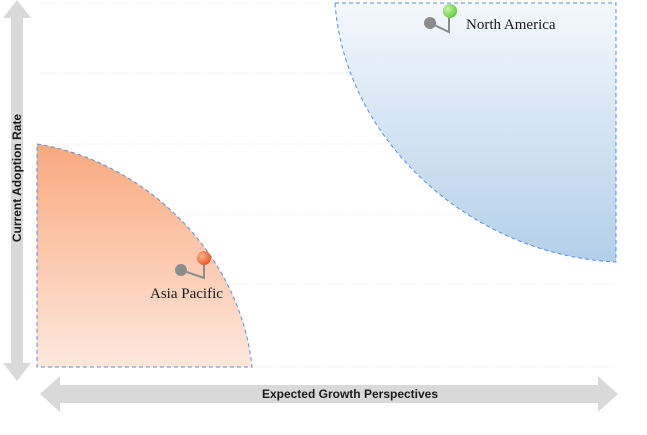 The image size is (647, 435). What do you see at coordinates (350, 394) in the screenshot?
I see `x-axis-label: Expected Growth Perspectives` at bounding box center [350, 394].